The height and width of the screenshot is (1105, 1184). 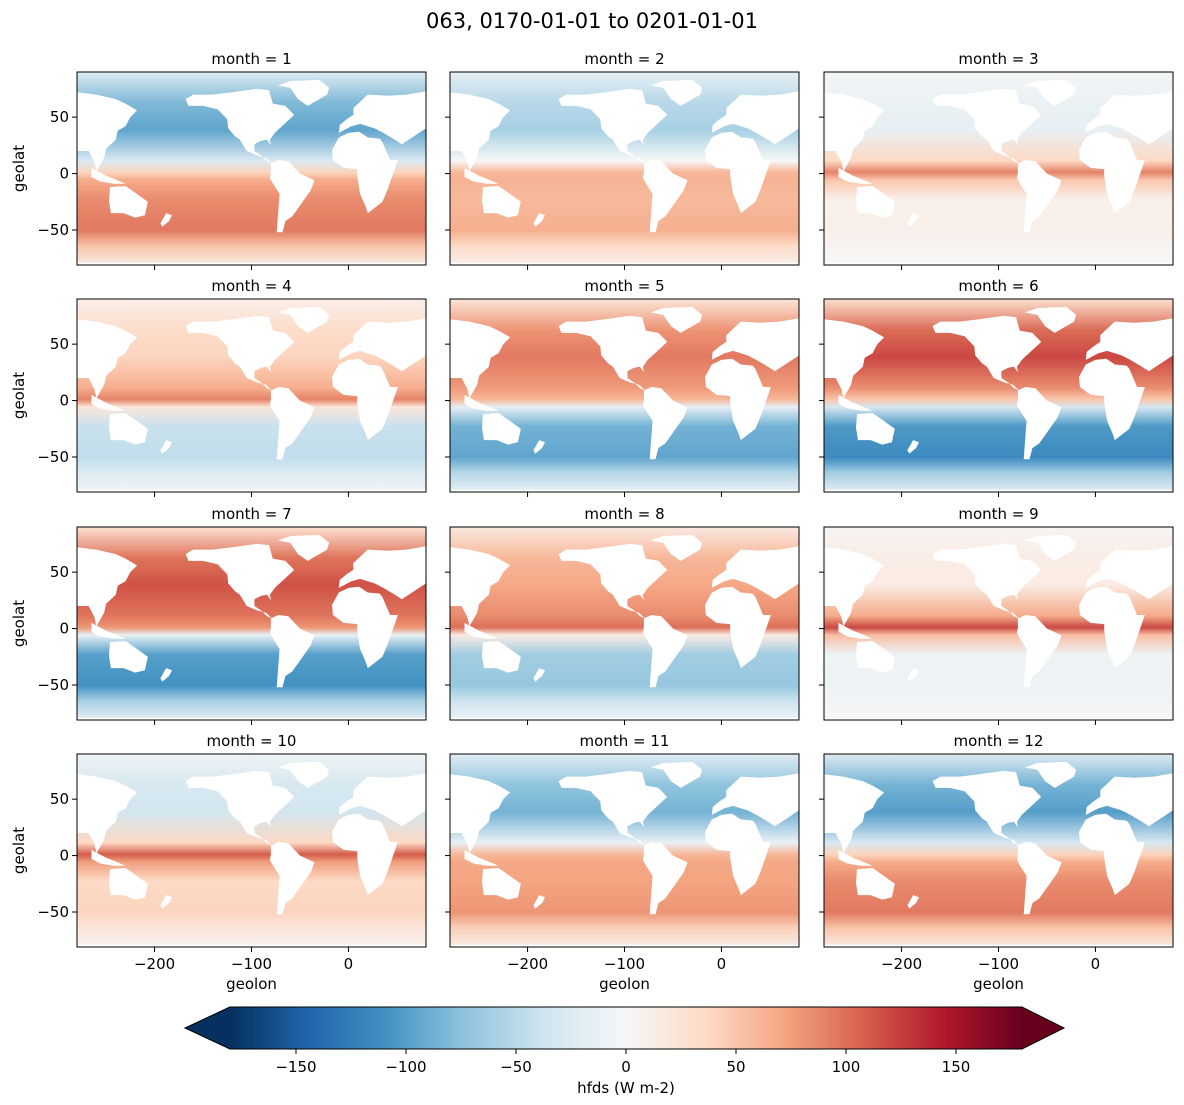 I want to click on colorbar-gradient, so click(x=626, y=1028).